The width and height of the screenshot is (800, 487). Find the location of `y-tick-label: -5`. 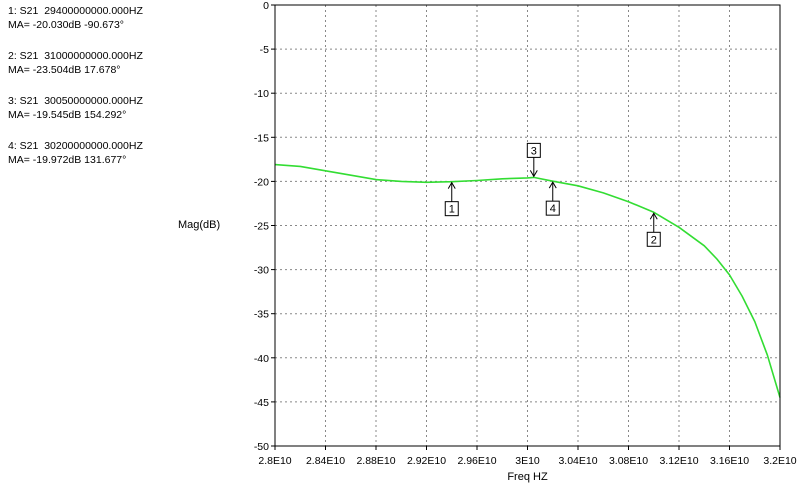

y-tick-label: -5 is located at coordinates (264, 50).